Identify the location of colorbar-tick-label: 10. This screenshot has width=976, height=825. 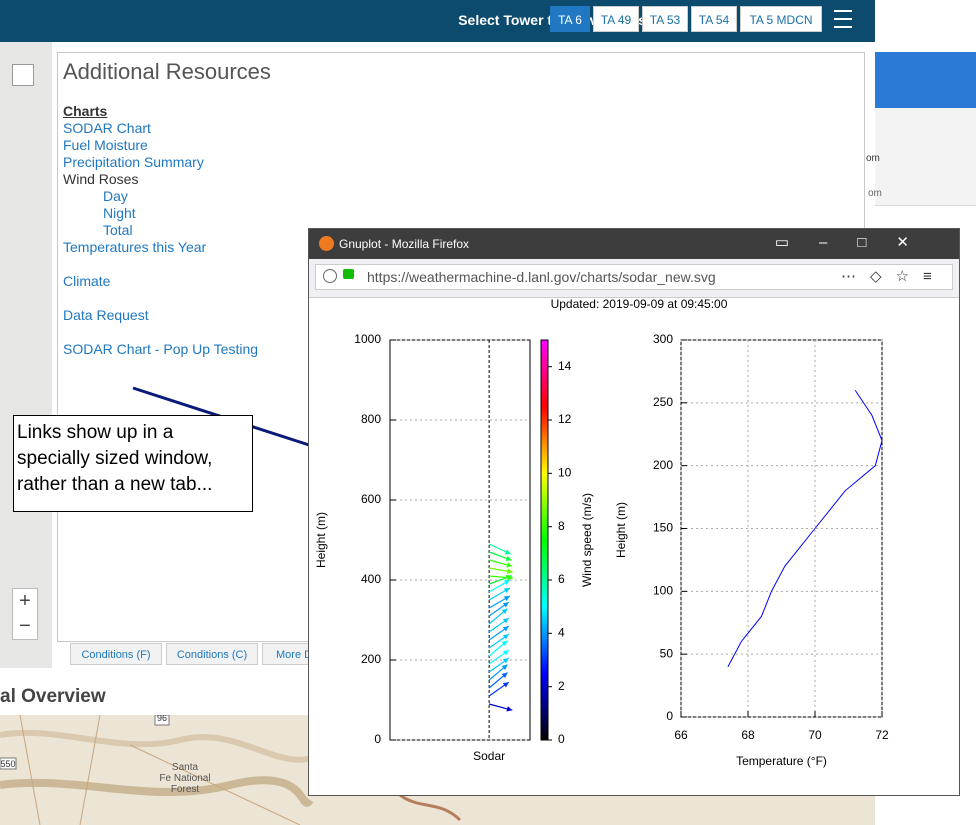
(565, 473).